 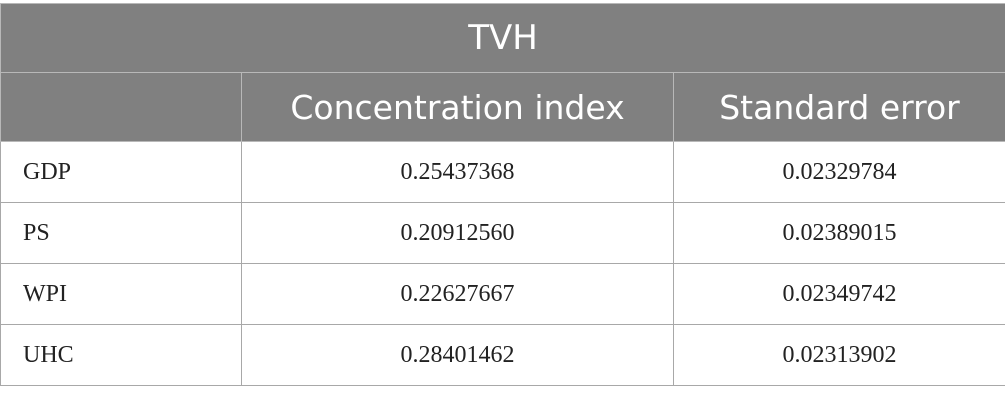 What do you see at coordinates (457, 172) in the screenshot?
I see `concentration-index-cell: 0.25437368` at bounding box center [457, 172].